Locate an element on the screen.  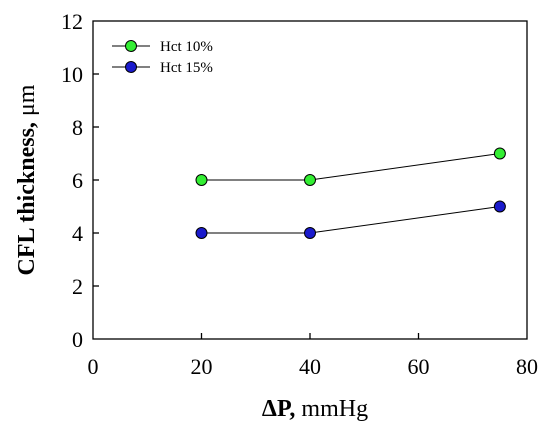
y-tick-label: 8 is located at coordinates (77, 127).